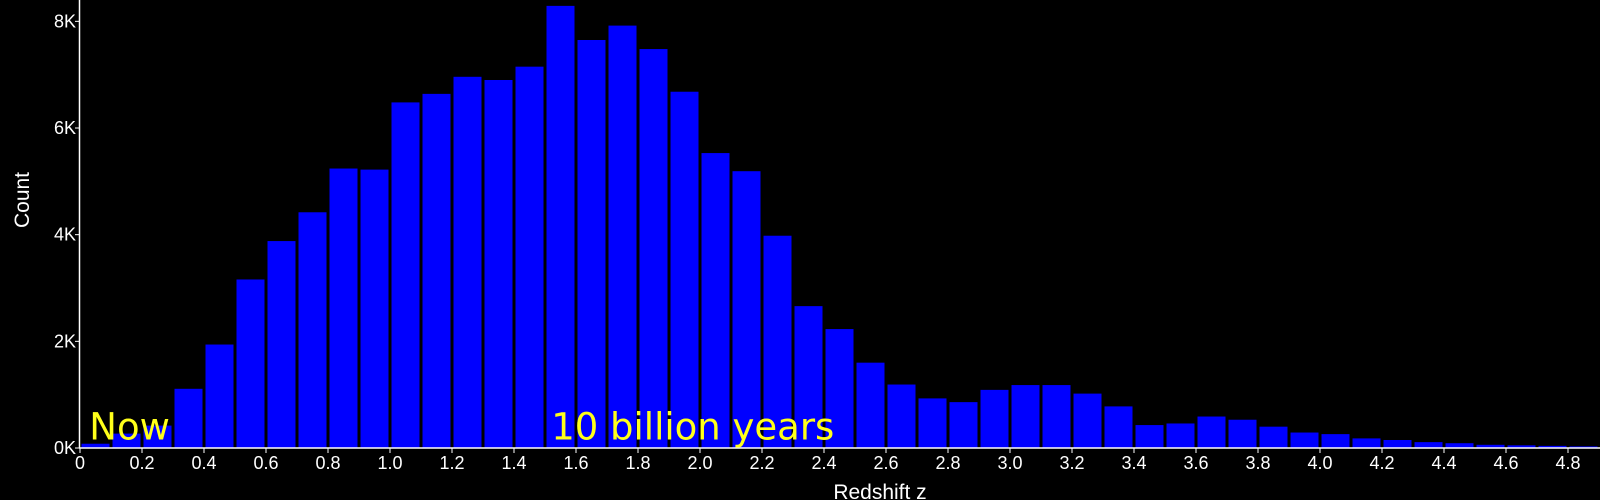  What do you see at coordinates (1009, 463) in the screenshot?
I see `x-tick-label: 3.0` at bounding box center [1009, 463].